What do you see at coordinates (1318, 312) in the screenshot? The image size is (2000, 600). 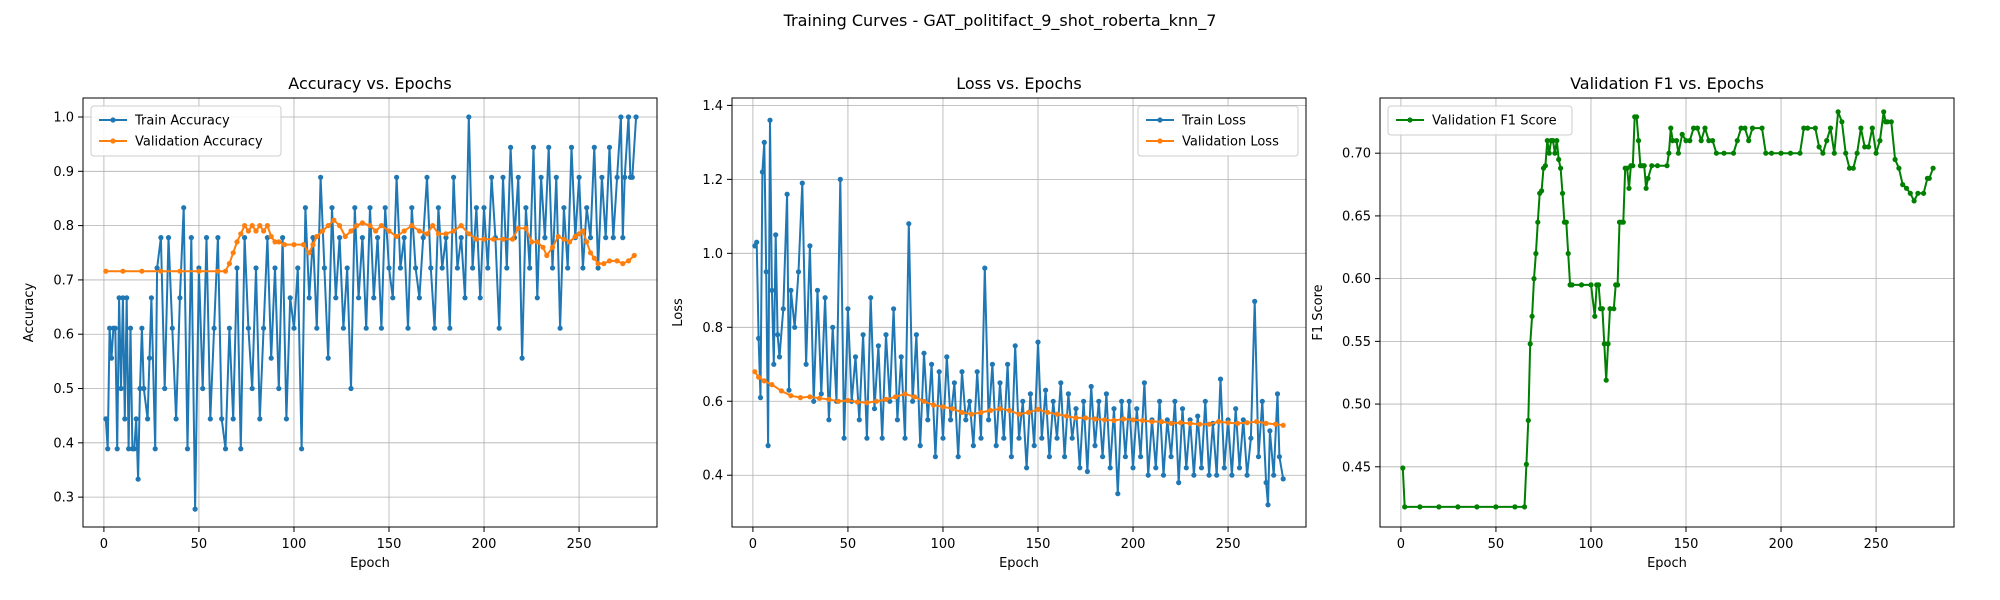 I see `f1-y-axis-label: F1 Score` at bounding box center [1318, 312].